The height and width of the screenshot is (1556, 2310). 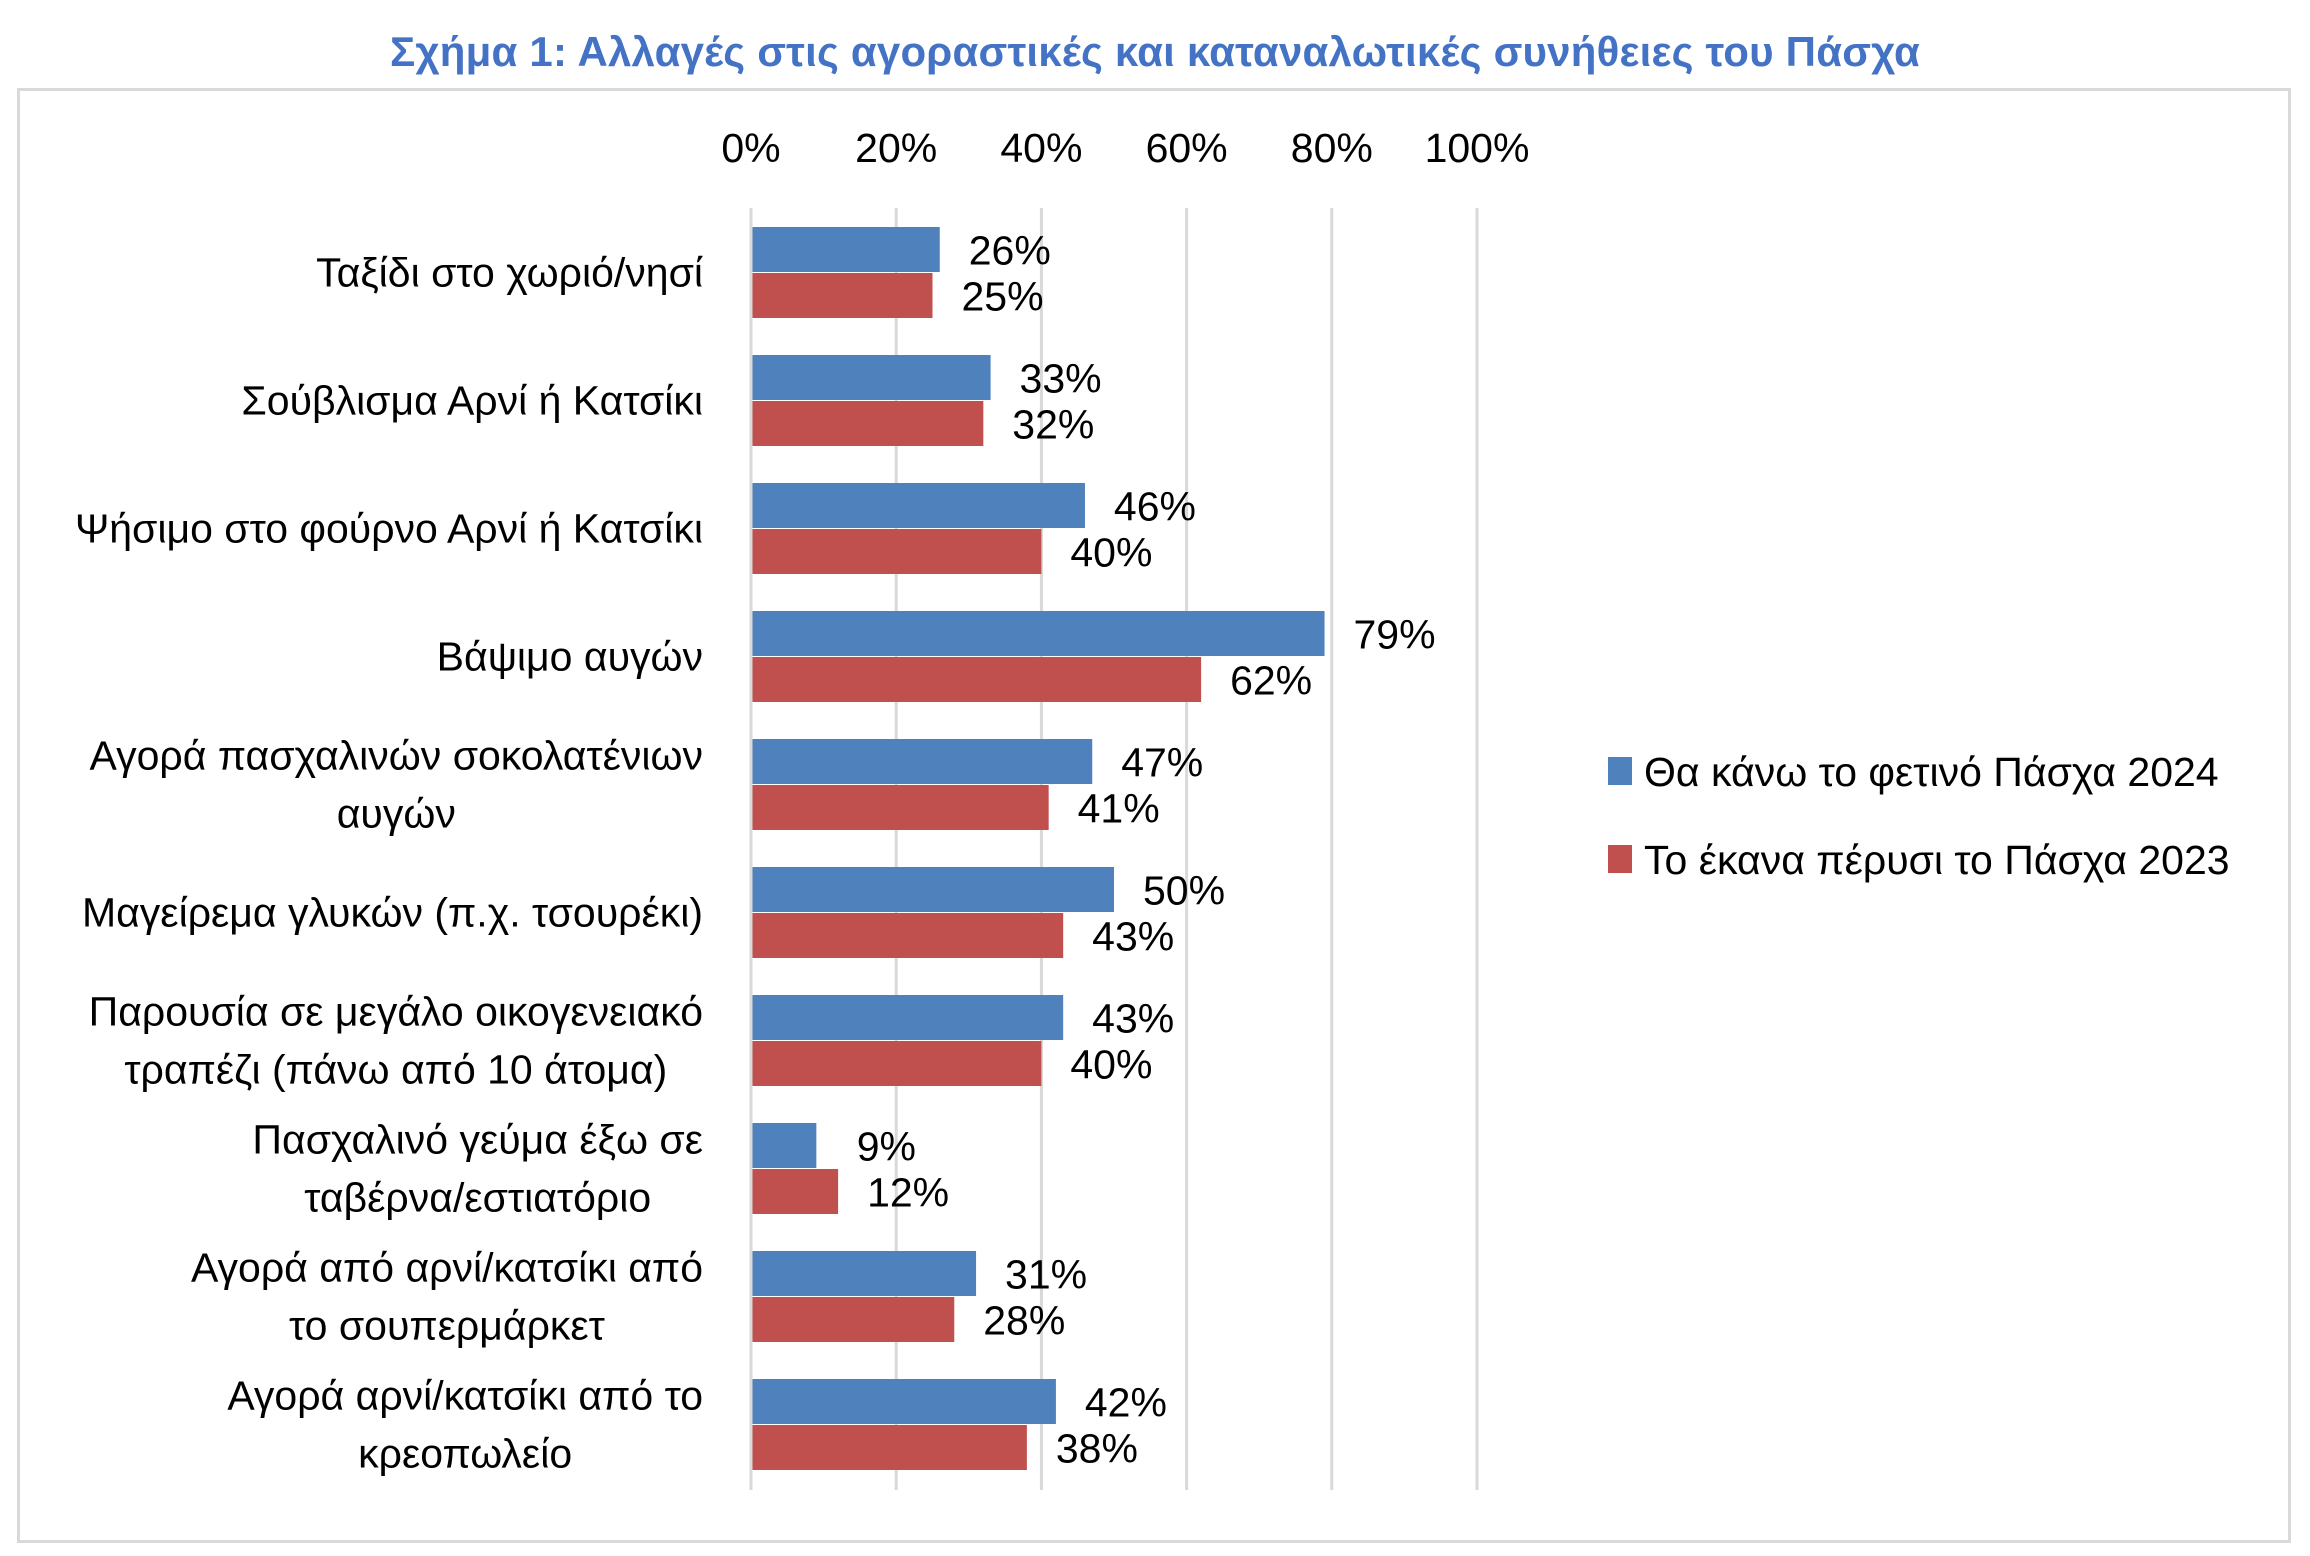 I want to click on category-label: κρεοπωλείο, so click(x=465, y=1454).